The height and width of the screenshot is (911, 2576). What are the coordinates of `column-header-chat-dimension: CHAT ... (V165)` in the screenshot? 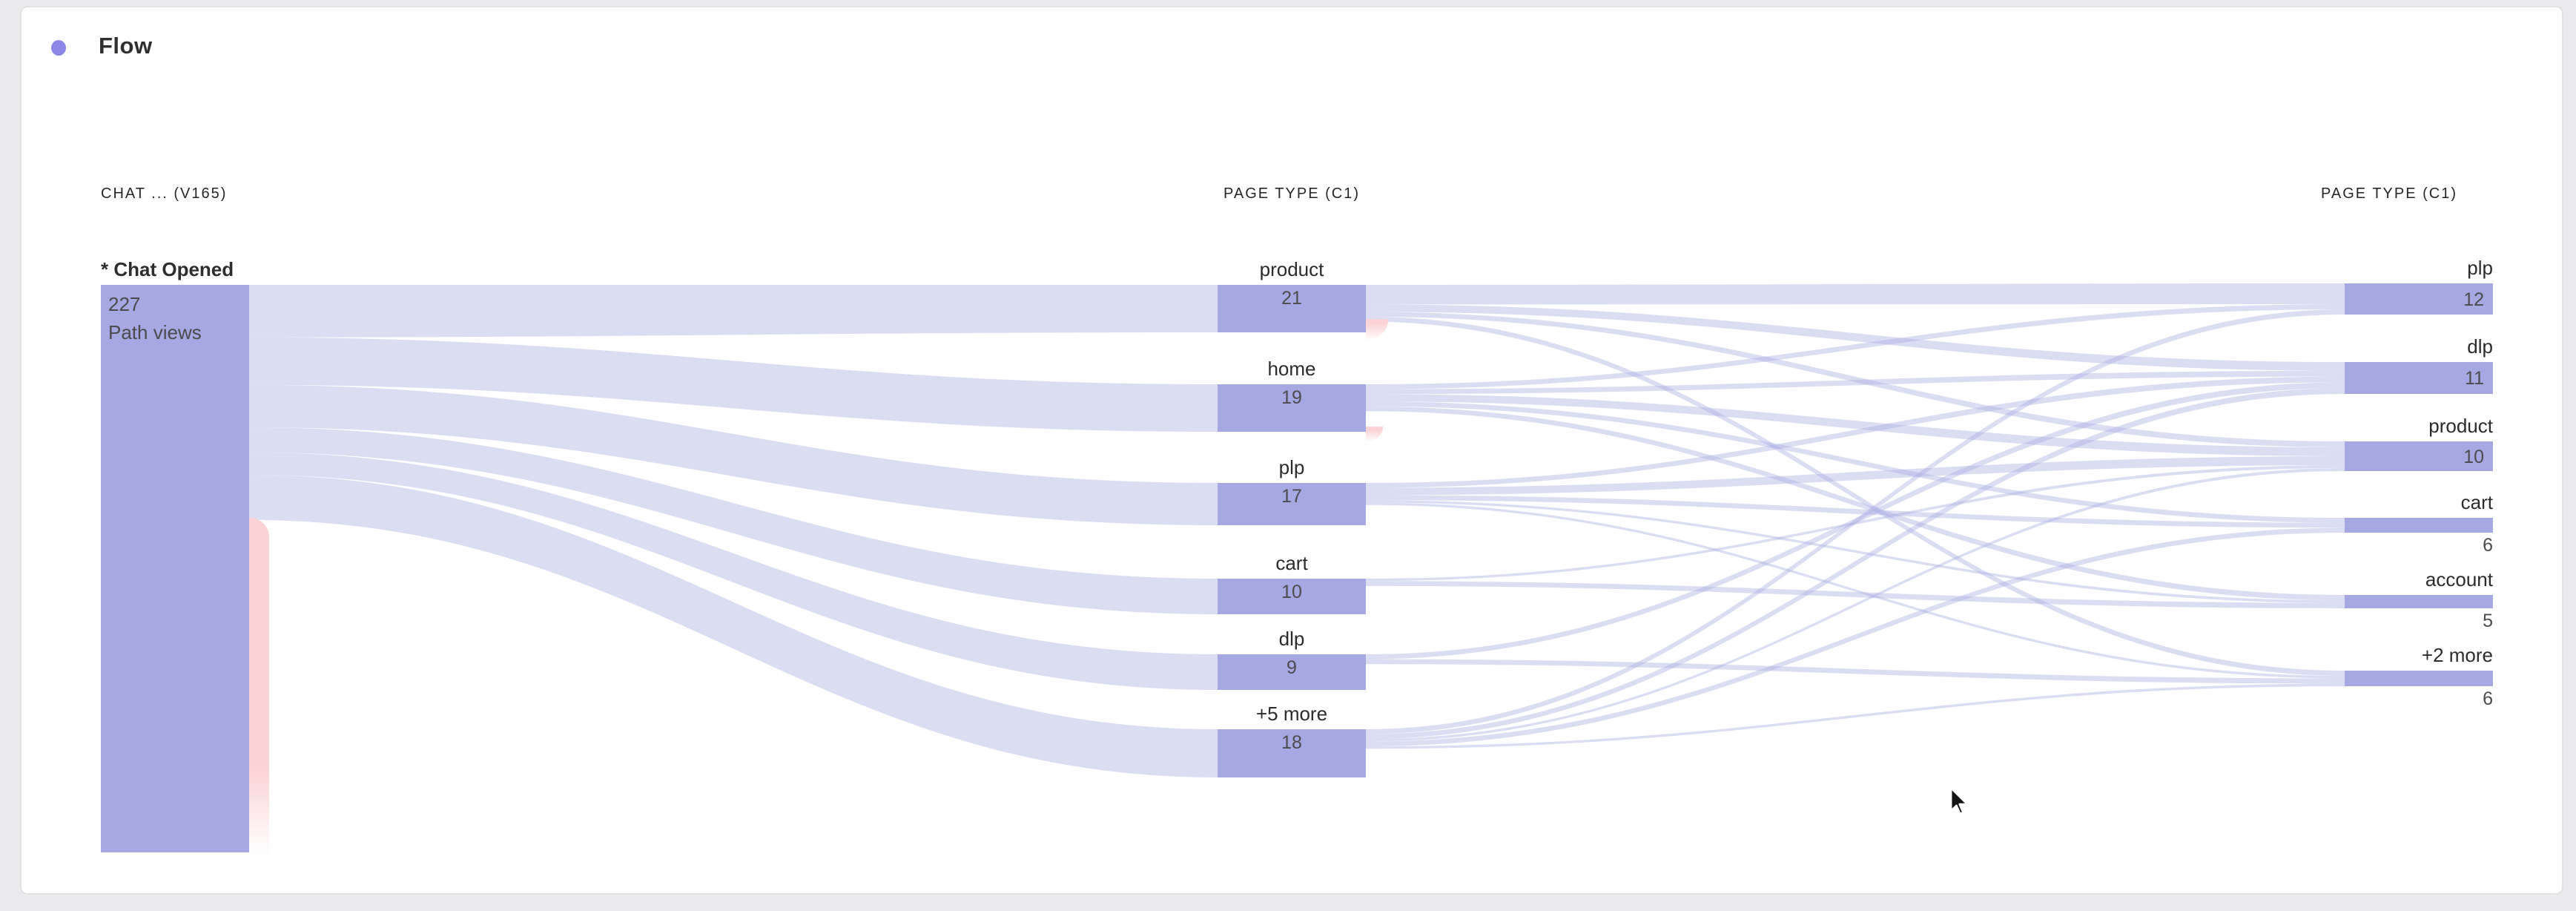 It's located at (164, 193).